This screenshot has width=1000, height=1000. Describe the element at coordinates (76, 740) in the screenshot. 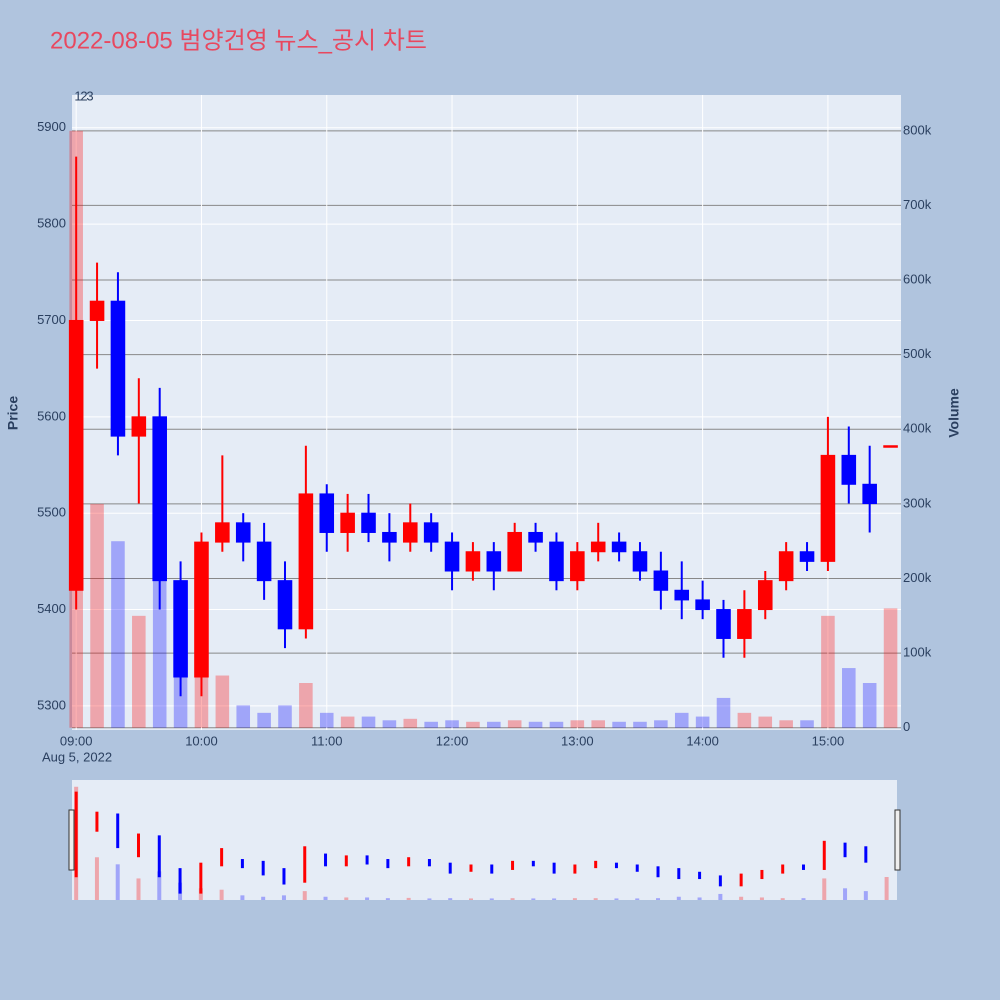

I see `x-tick-label: 09:00` at that location.